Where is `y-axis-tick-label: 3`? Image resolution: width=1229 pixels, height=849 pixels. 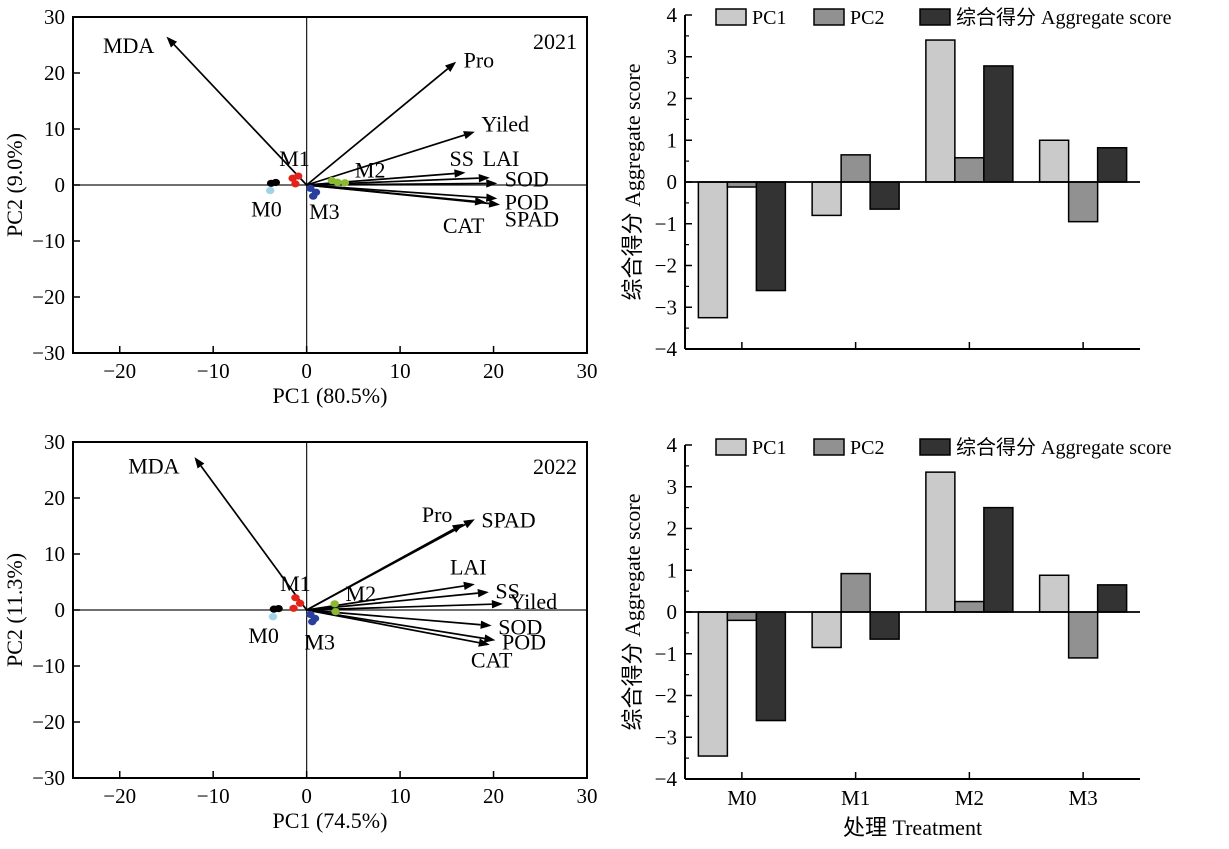
y-axis-tick-label: 3 is located at coordinates (672, 57).